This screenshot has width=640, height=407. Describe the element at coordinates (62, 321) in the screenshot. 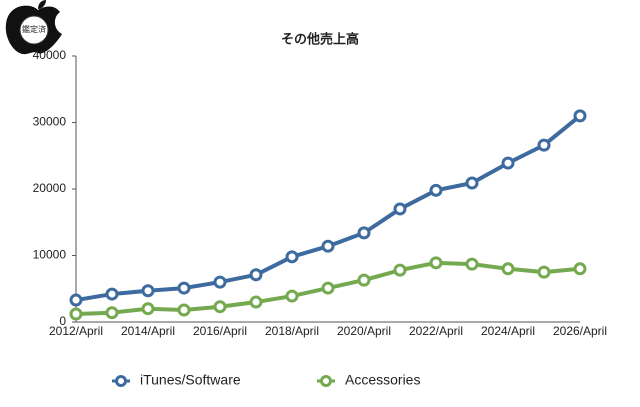

I see `y-tick-label: 0` at that location.